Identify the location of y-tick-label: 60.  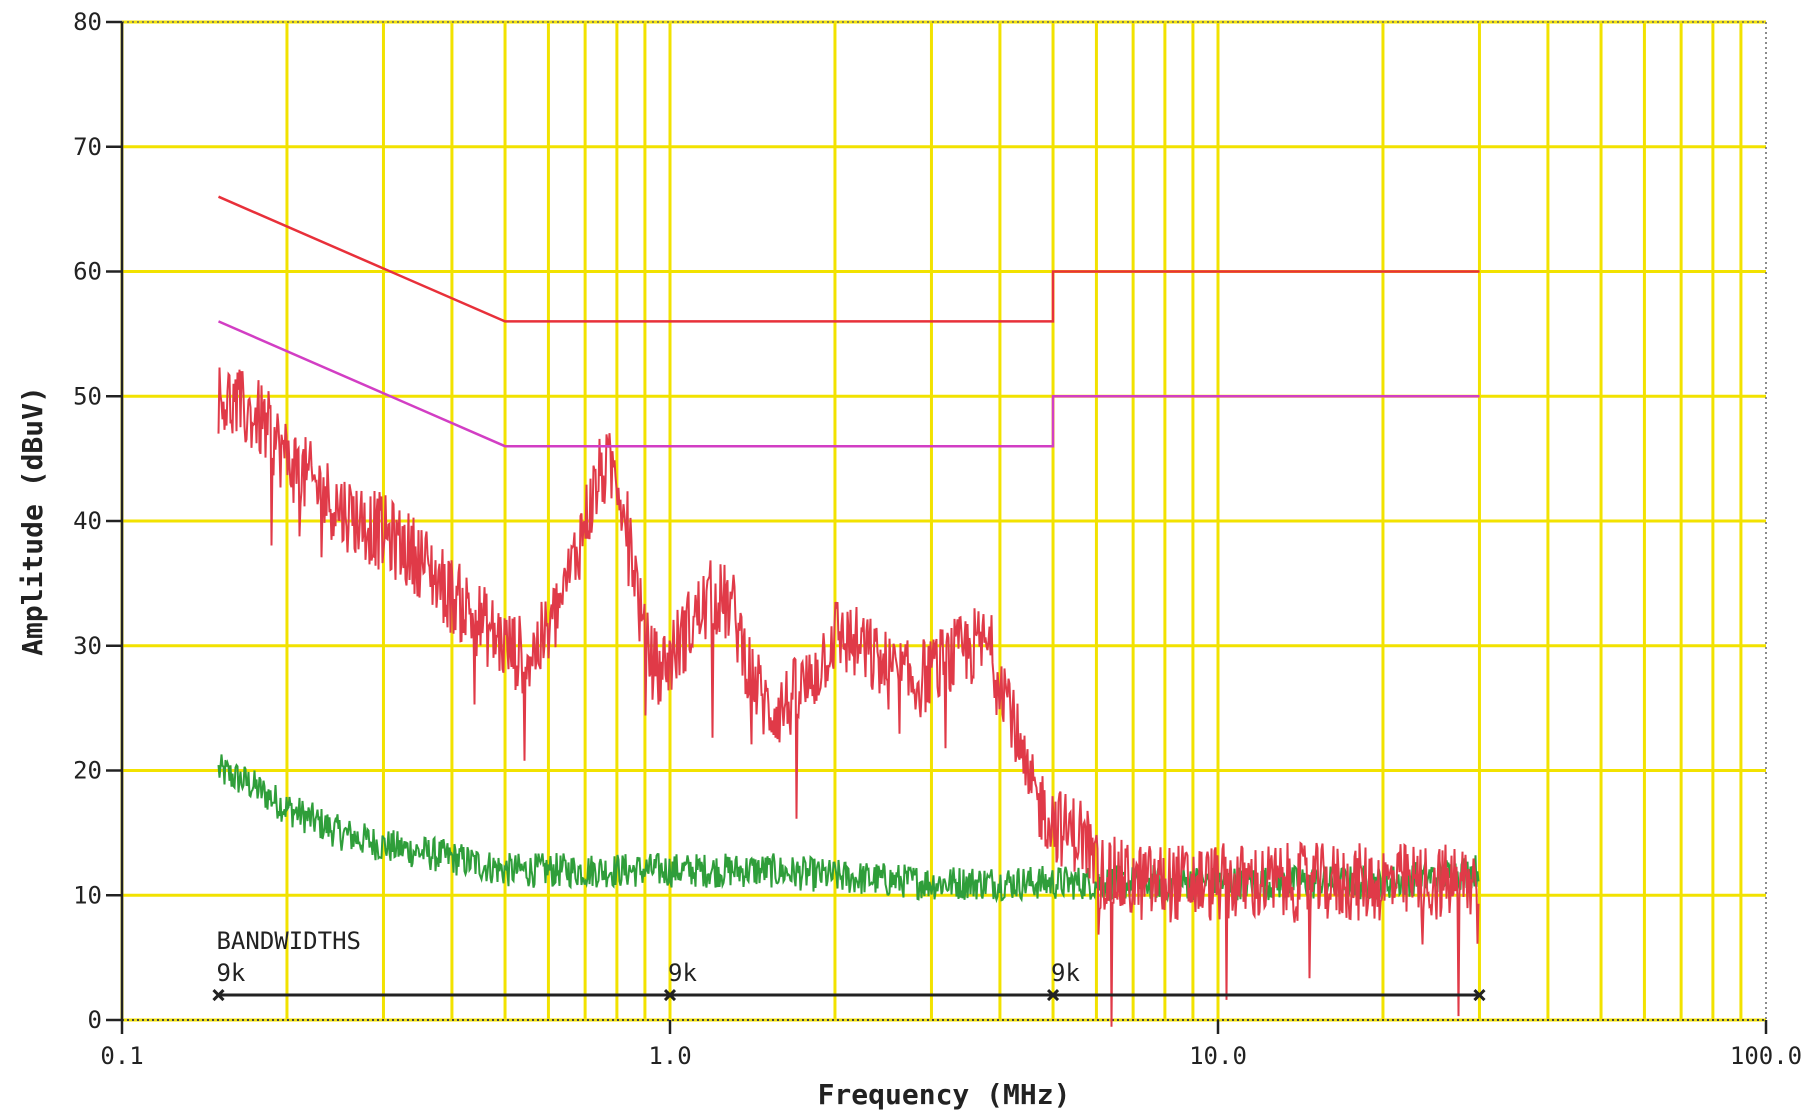
(87, 272).